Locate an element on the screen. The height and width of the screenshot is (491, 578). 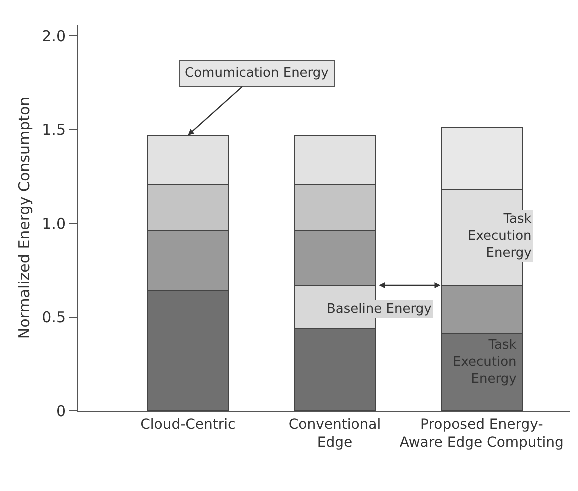
y-tick-label: 2.0 is located at coordinates (54, 36).